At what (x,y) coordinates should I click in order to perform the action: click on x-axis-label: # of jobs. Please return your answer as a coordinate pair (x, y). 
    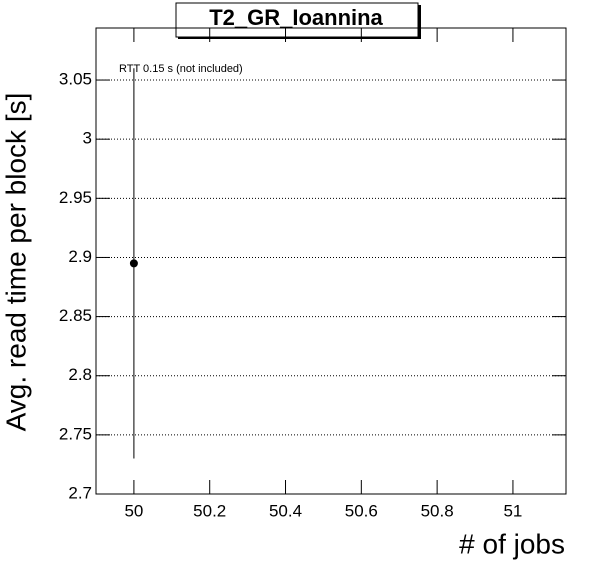
    Looking at the image, I should click on (512, 543).